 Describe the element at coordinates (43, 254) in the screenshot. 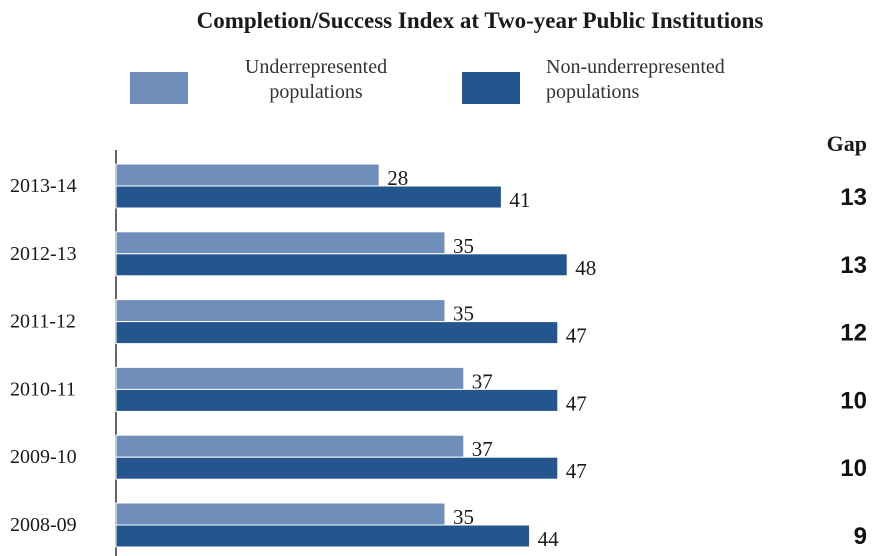

I see `y-tick-label: 2012-13` at that location.